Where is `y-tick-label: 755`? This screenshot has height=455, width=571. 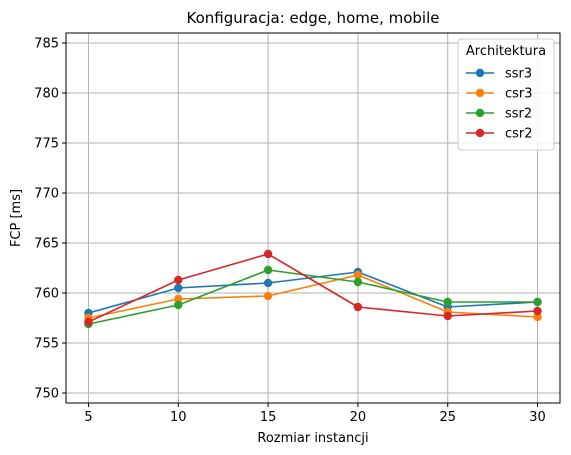 y-tick-label: 755 is located at coordinates (46, 344).